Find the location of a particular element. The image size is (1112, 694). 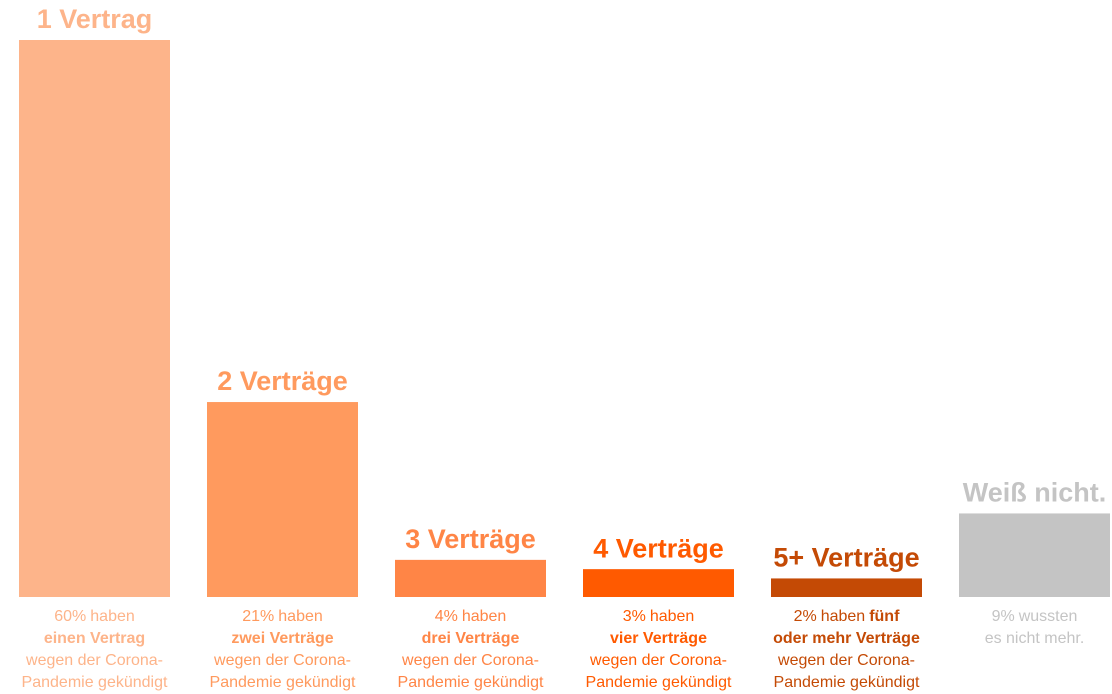

bar-note: 3% haben is located at coordinates (659, 616).